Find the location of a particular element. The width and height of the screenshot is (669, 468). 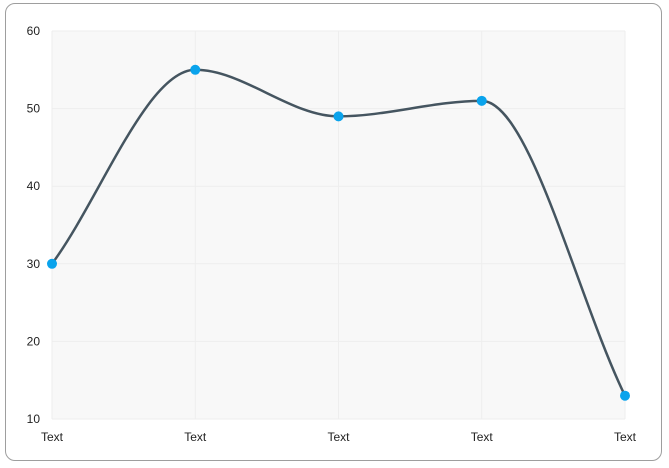

x-axis: Text Text Text Text Text is located at coordinates (339, 437).